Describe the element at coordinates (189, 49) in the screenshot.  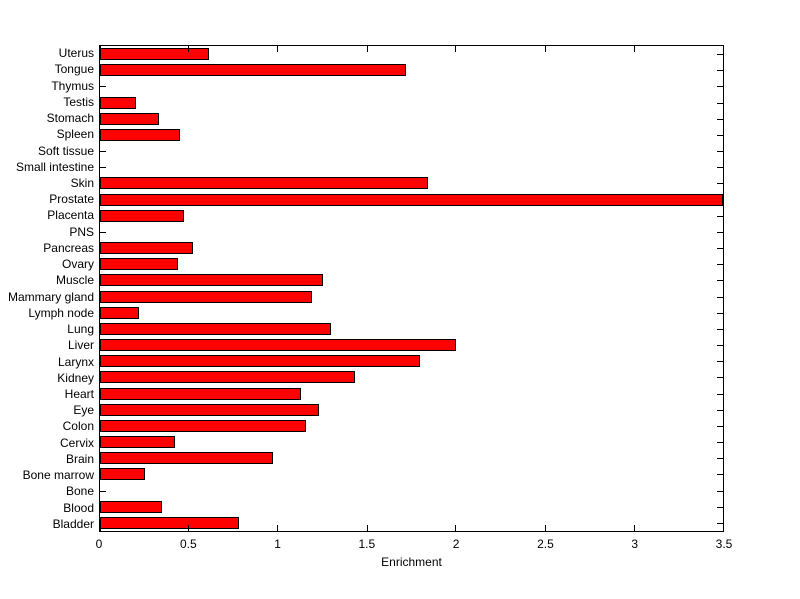
I see `x-tick-top-0.5` at that location.